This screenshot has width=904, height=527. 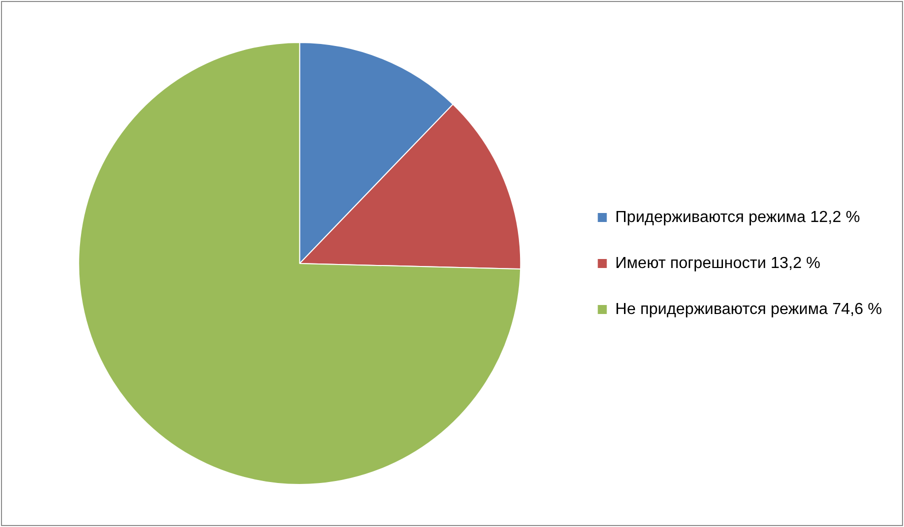 I want to click on legend-label: Имеют погрешности 13,2 %, so click(x=717, y=263).